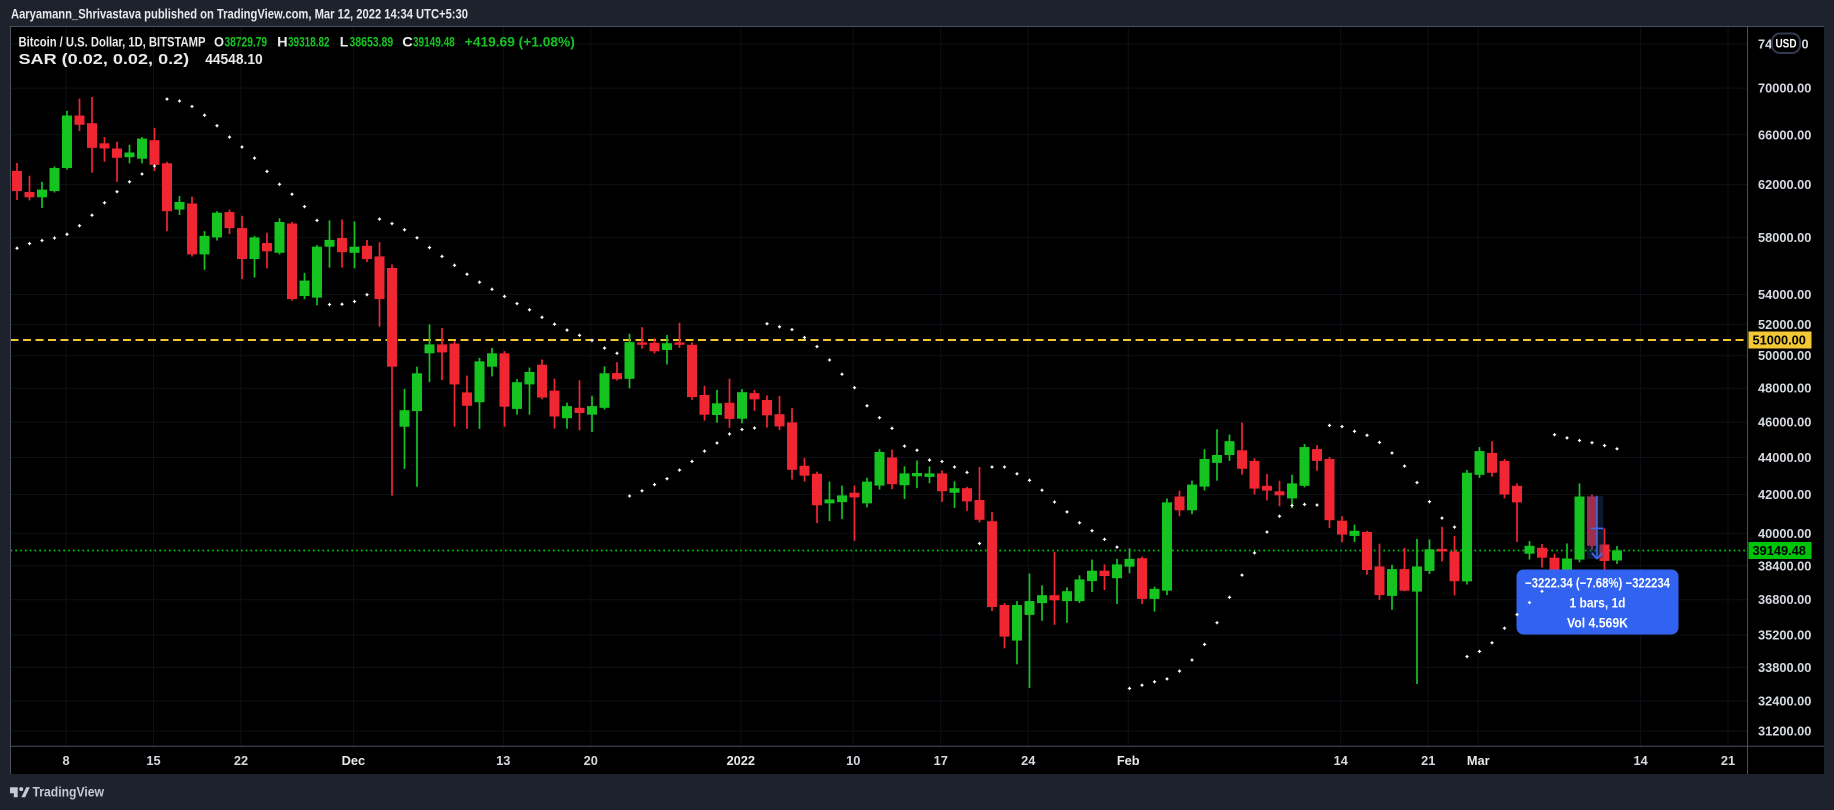 The image size is (1834, 810). Describe the element at coordinates (309, 43) in the screenshot. I see `svg-text: 39318.82` at that location.